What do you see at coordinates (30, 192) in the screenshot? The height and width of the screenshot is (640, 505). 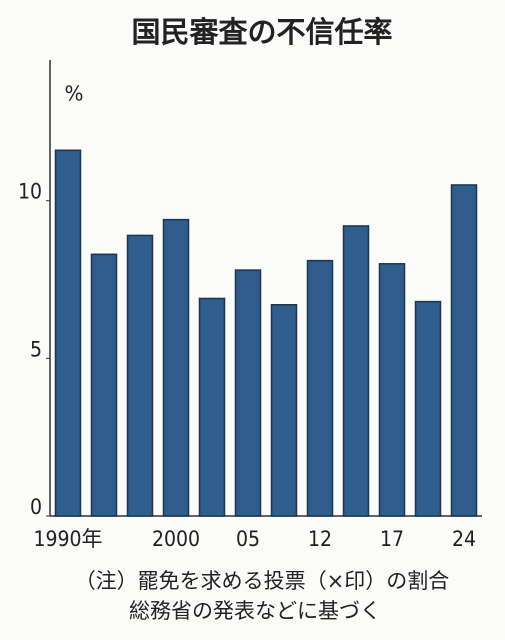 I see `y-tick-label: 10` at bounding box center [30, 192].